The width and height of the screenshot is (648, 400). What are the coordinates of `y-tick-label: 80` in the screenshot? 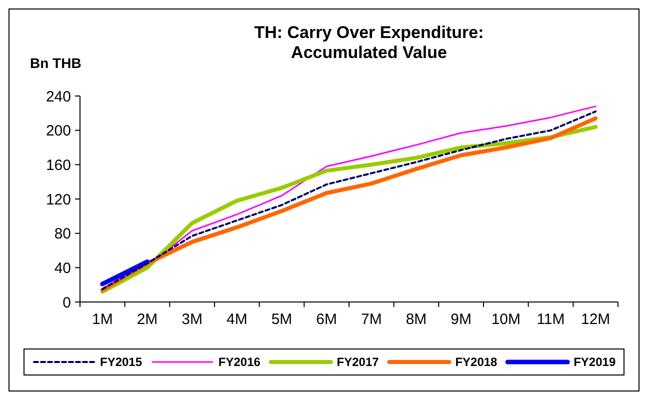 It's located at (62, 234).